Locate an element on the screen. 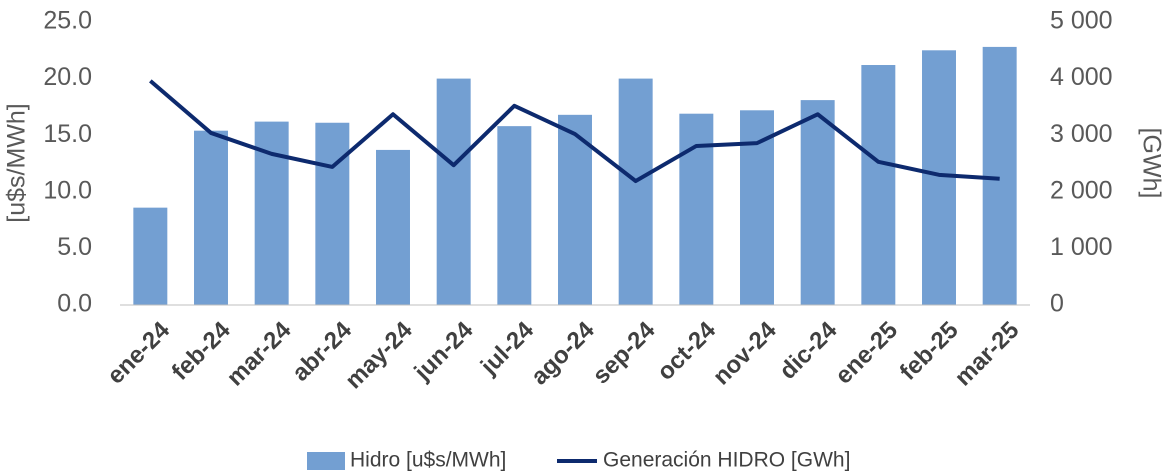  y-tick-label: 25.0 is located at coordinates (67, 21).